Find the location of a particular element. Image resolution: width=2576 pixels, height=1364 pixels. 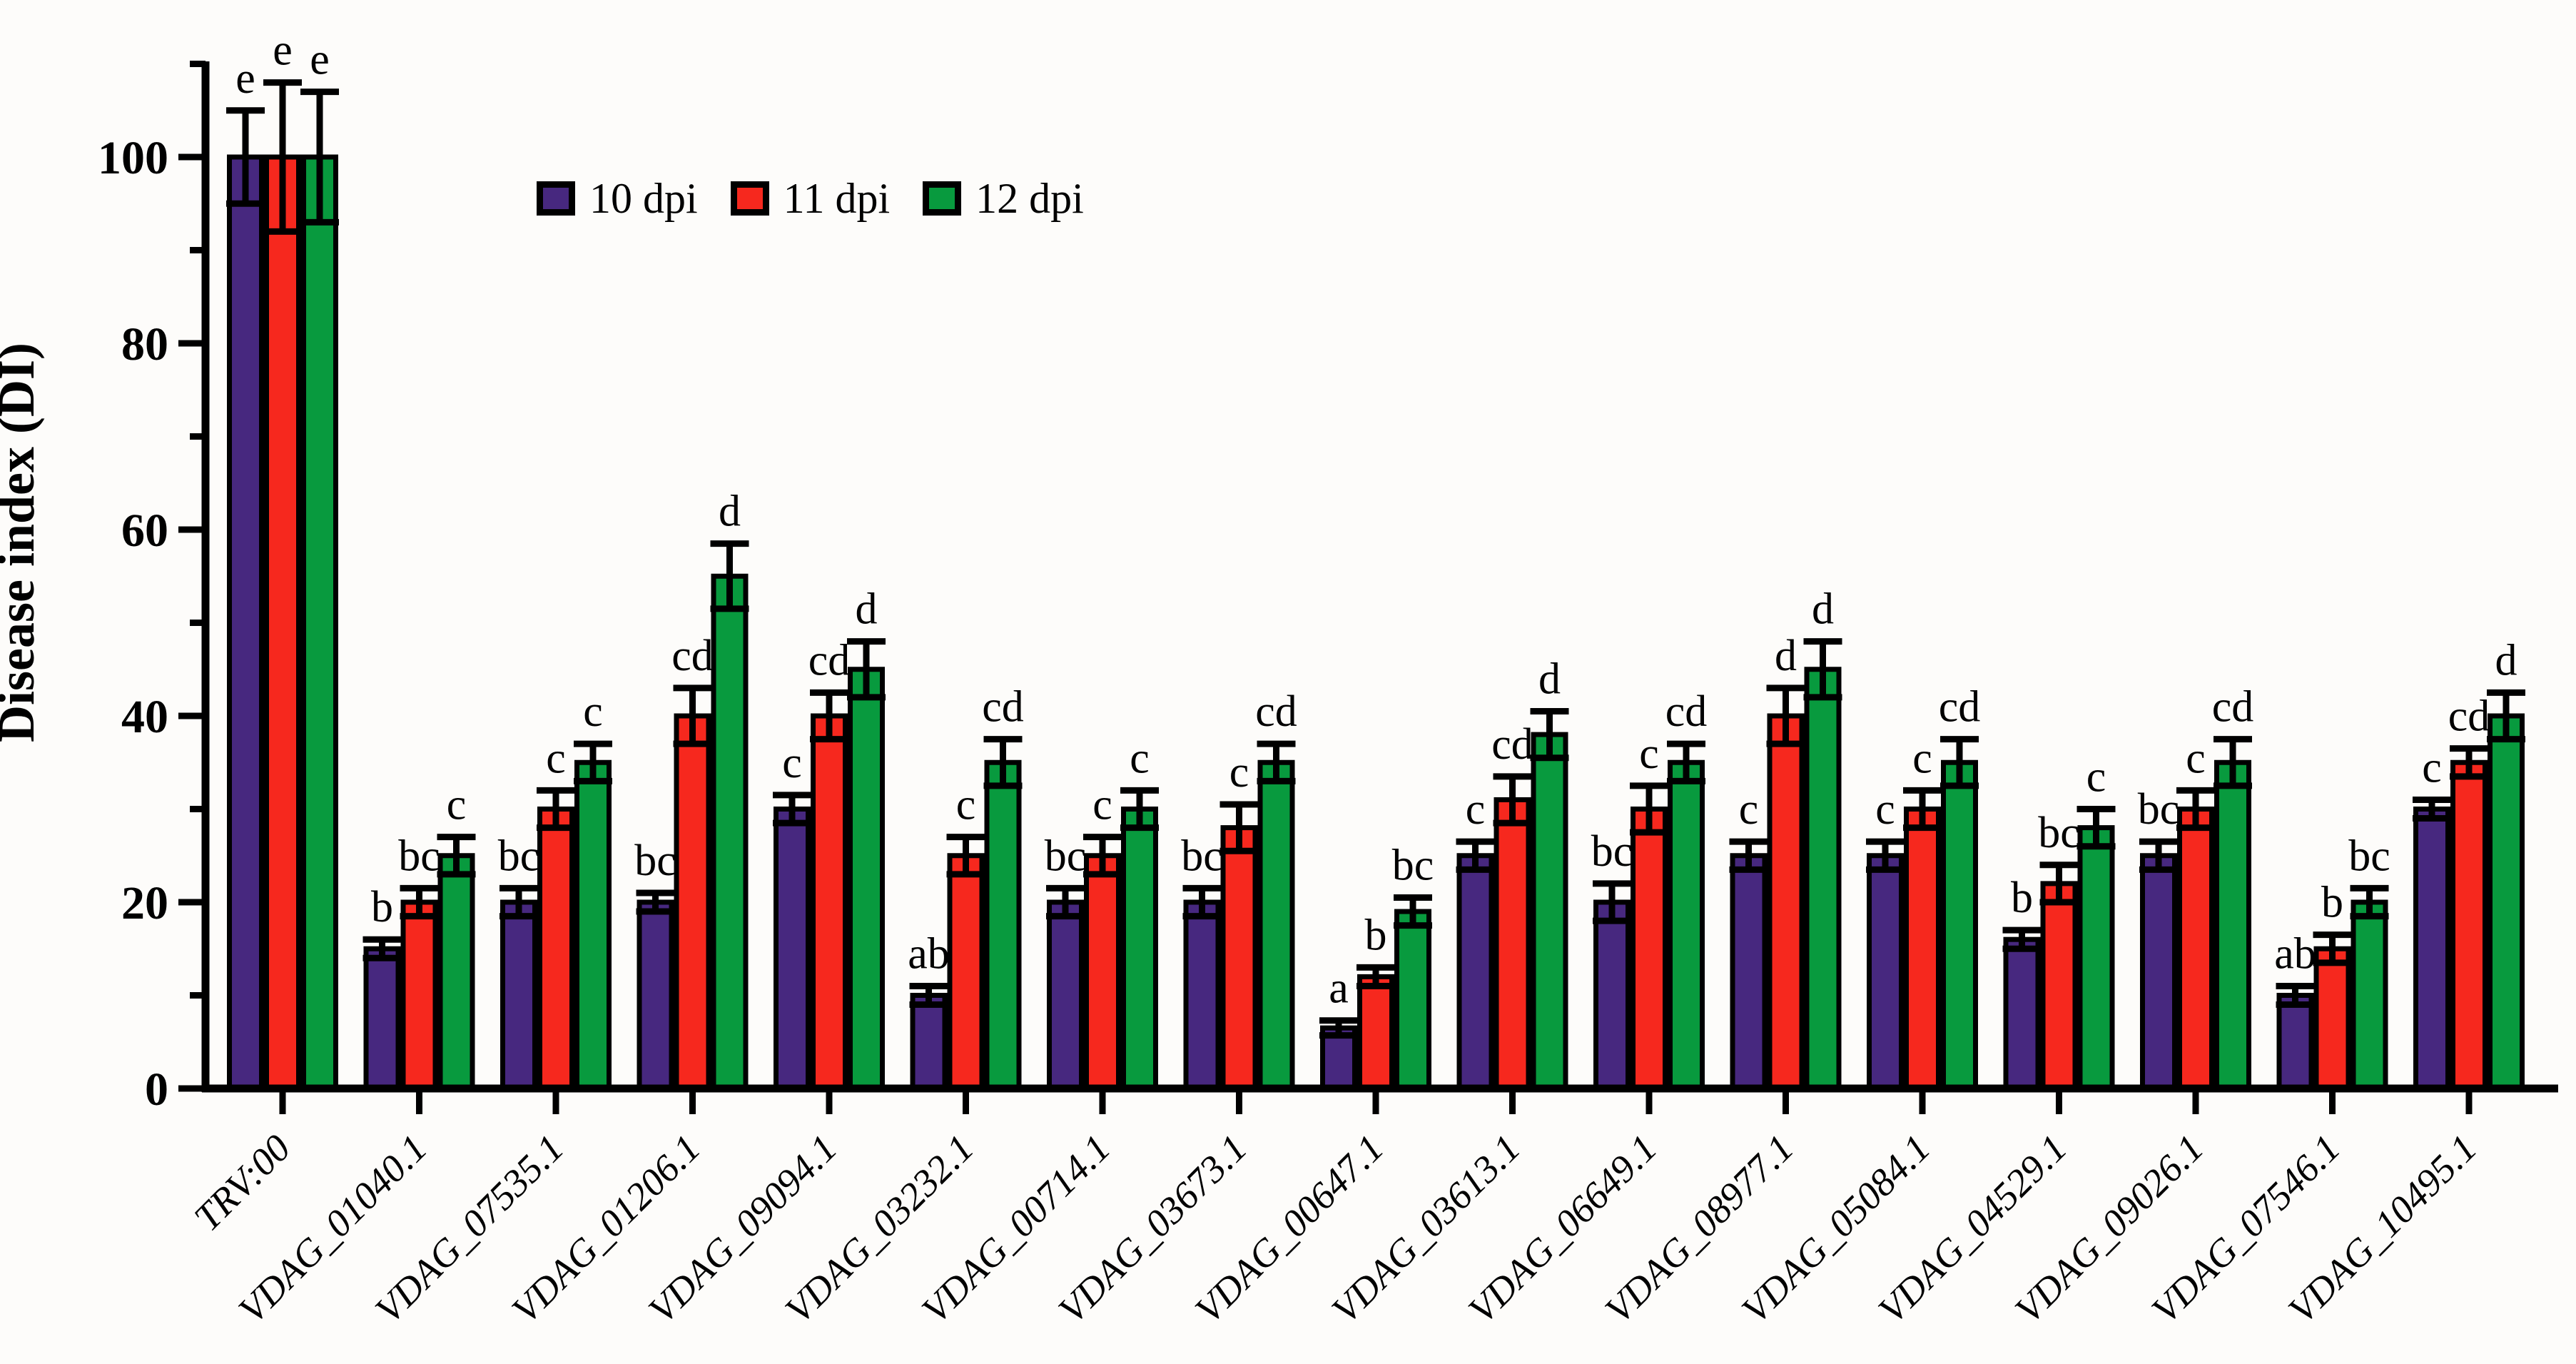

bar-10dpi-VDAG_07535.1 is located at coordinates (518, 995).